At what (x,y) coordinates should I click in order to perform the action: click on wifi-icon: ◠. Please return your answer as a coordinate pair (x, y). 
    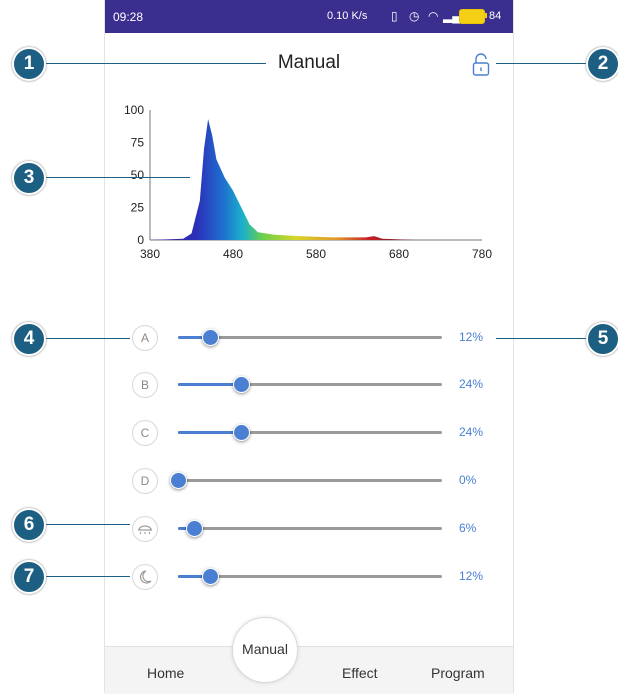
    Looking at the image, I should click on (433, 16).